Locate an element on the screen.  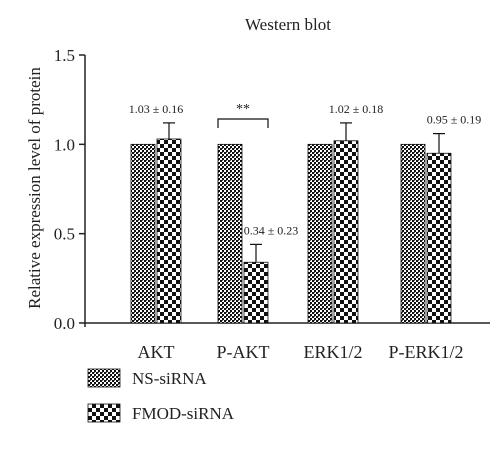
value-label: 0.95 ± 0.19 is located at coordinates (454, 120).